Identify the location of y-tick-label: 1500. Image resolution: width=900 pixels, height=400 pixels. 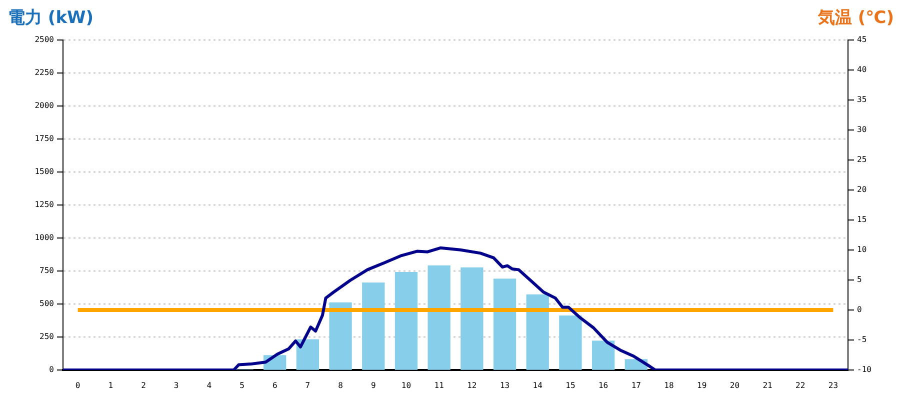
(44, 171).